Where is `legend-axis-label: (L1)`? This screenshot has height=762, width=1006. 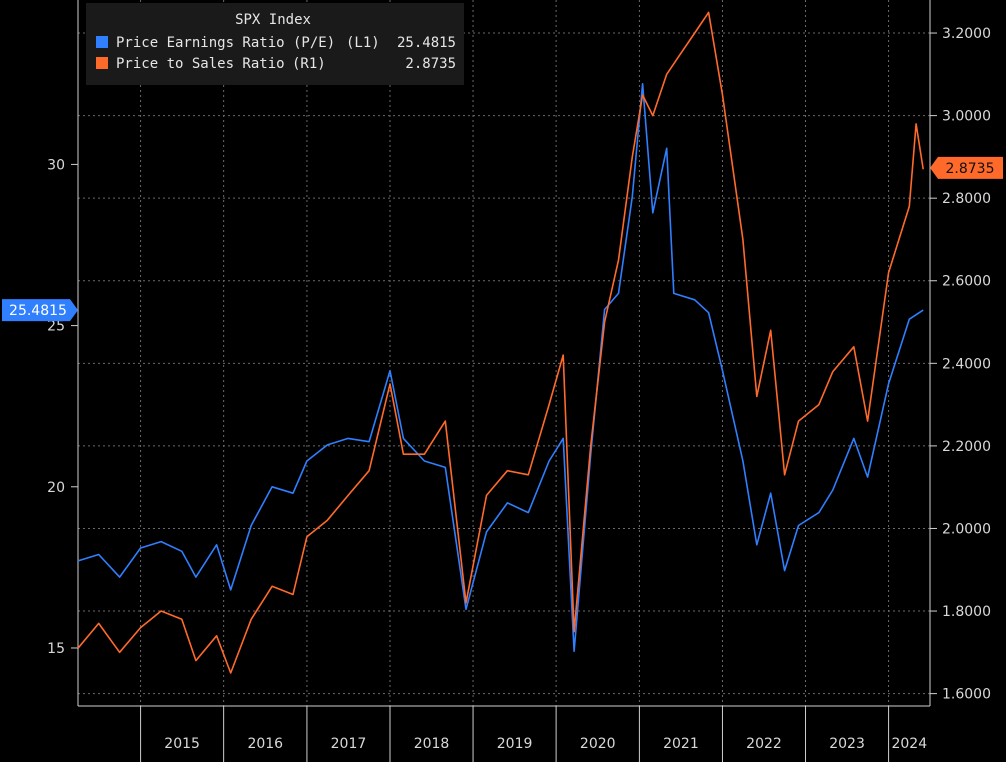 legend-axis-label: (L1) is located at coordinates (363, 43).